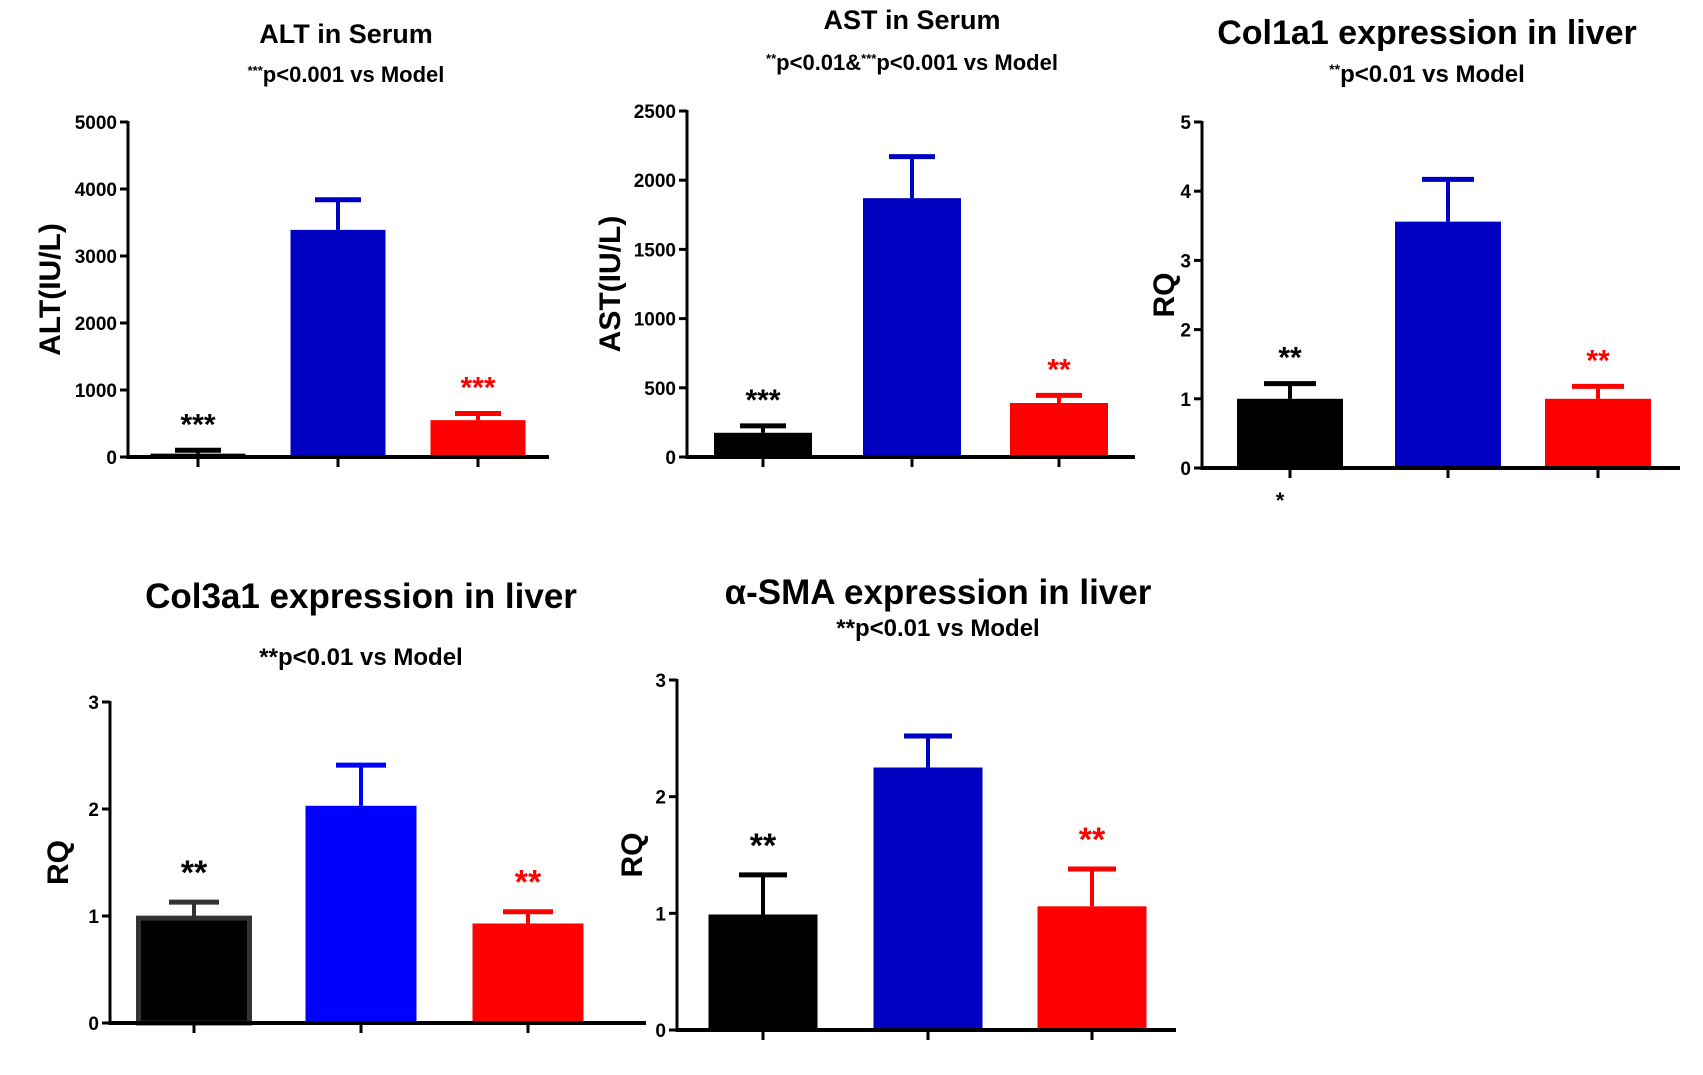  Describe the element at coordinates (660, 389) in the screenshot. I see `y-tick-label: 500` at that location.